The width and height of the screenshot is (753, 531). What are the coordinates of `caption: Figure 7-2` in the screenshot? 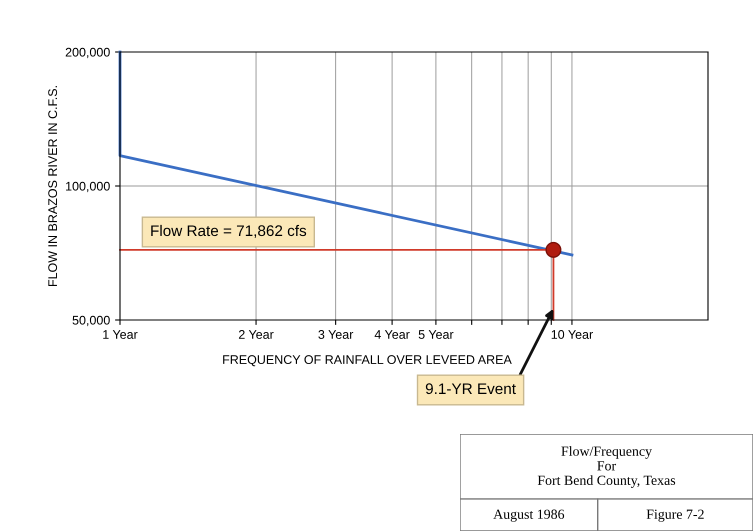 It's located at (675, 516).